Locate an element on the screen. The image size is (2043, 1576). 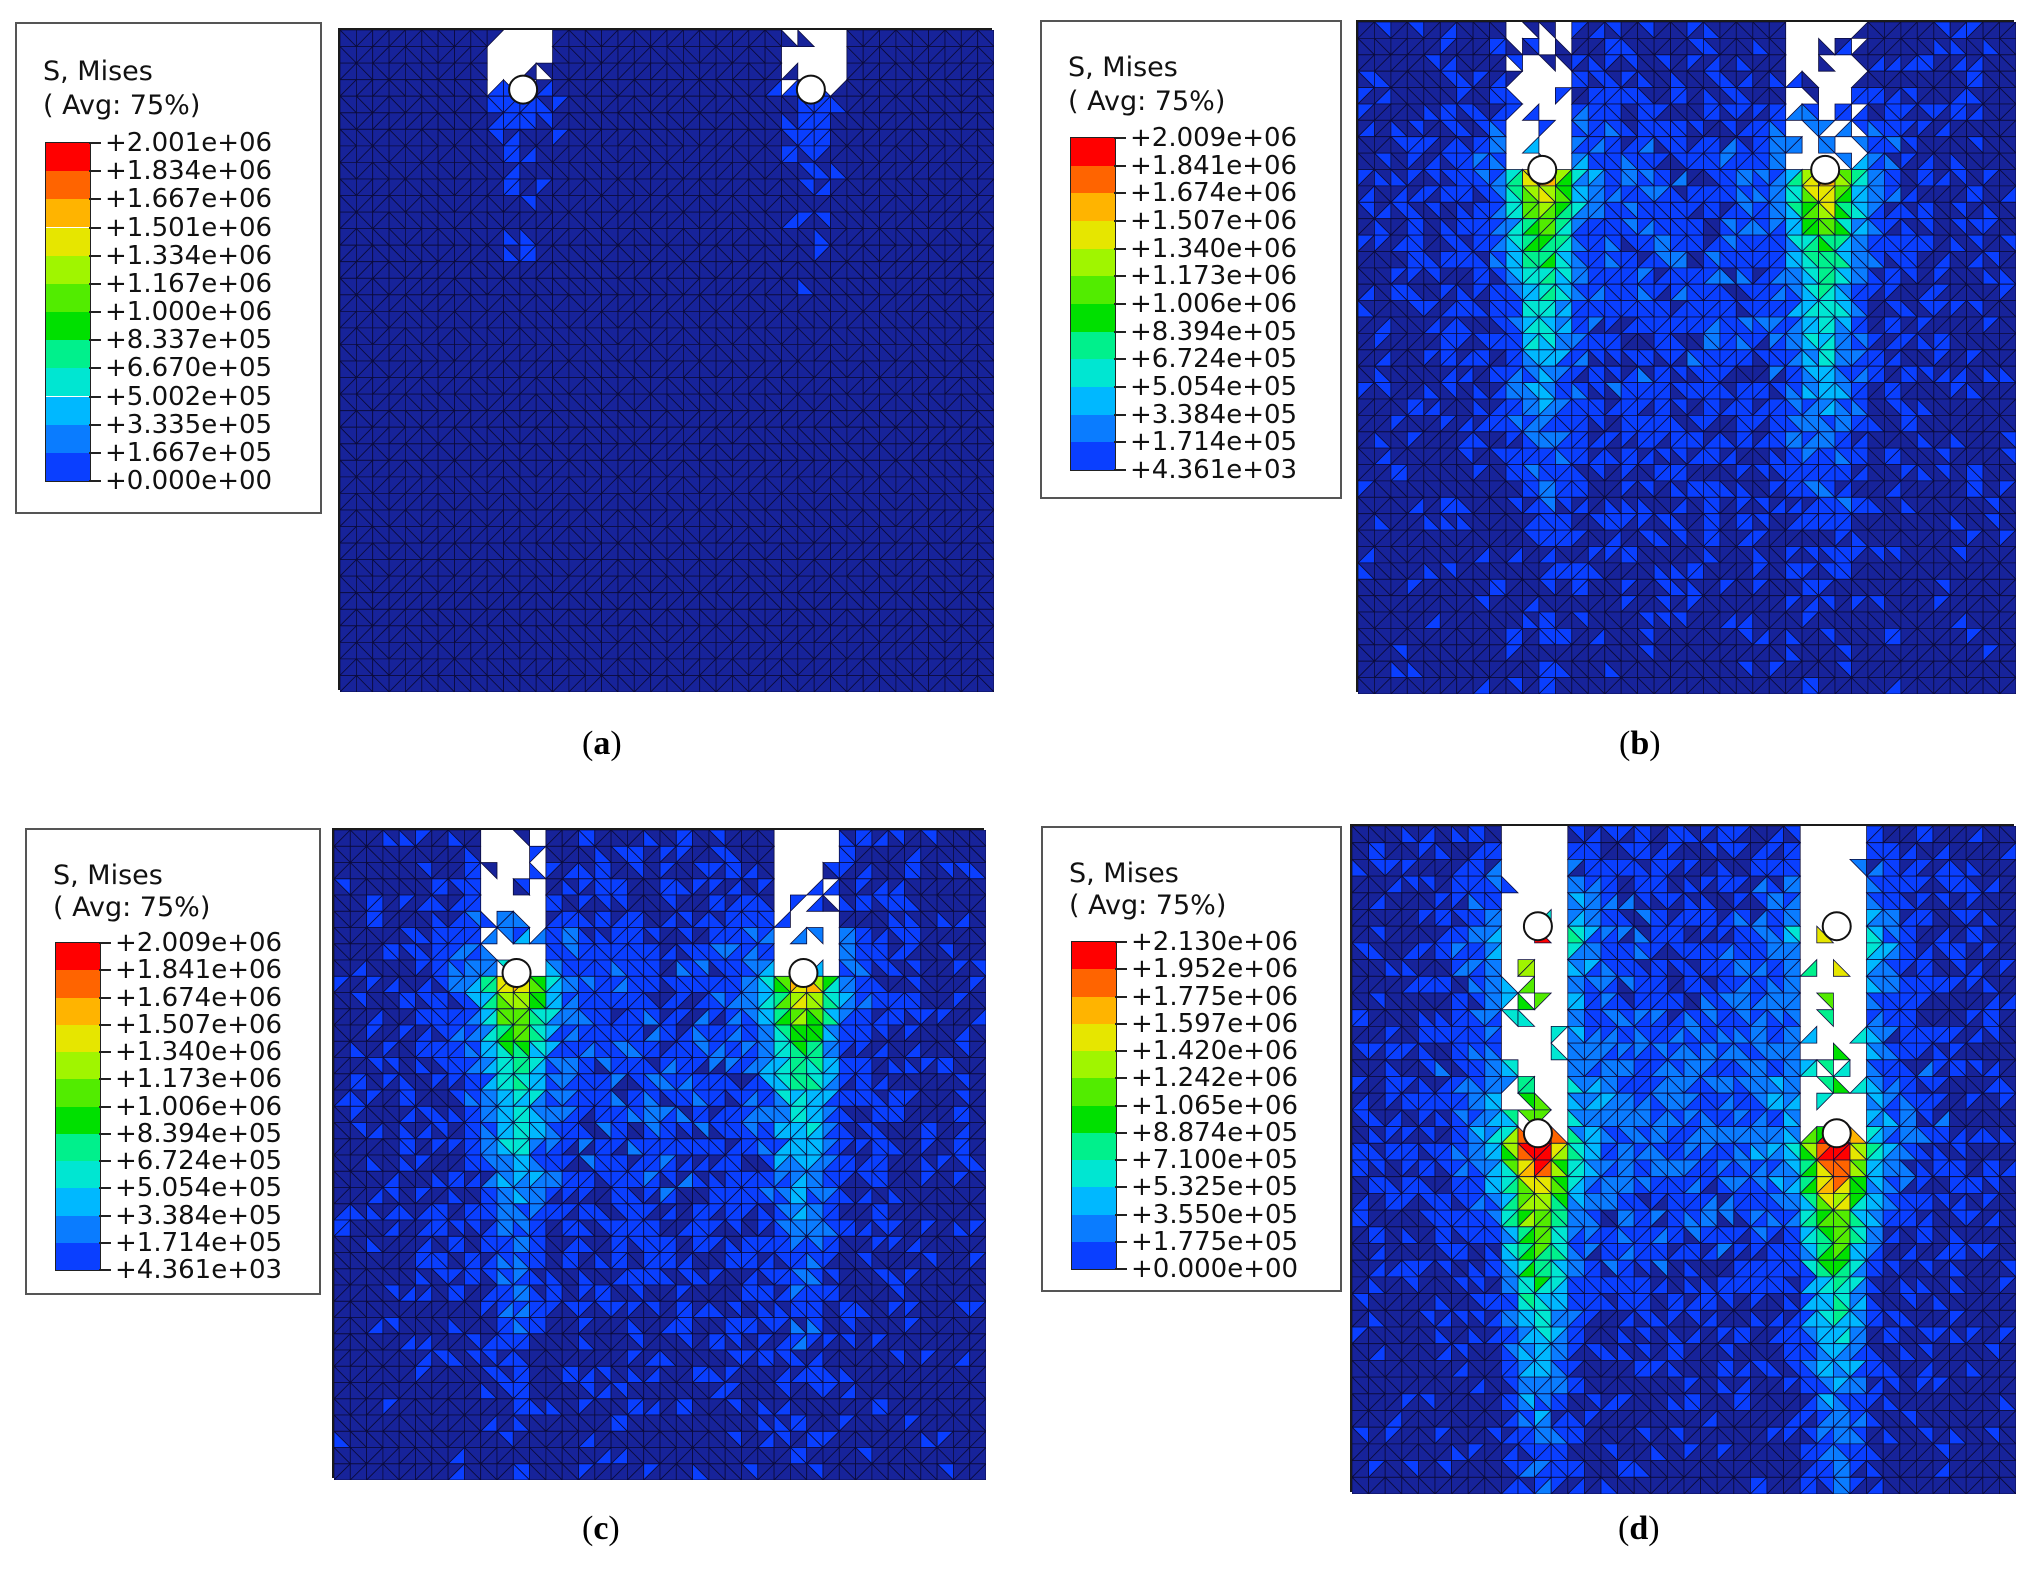
scale-value: +4.361e+03 is located at coordinates (1214, 470).